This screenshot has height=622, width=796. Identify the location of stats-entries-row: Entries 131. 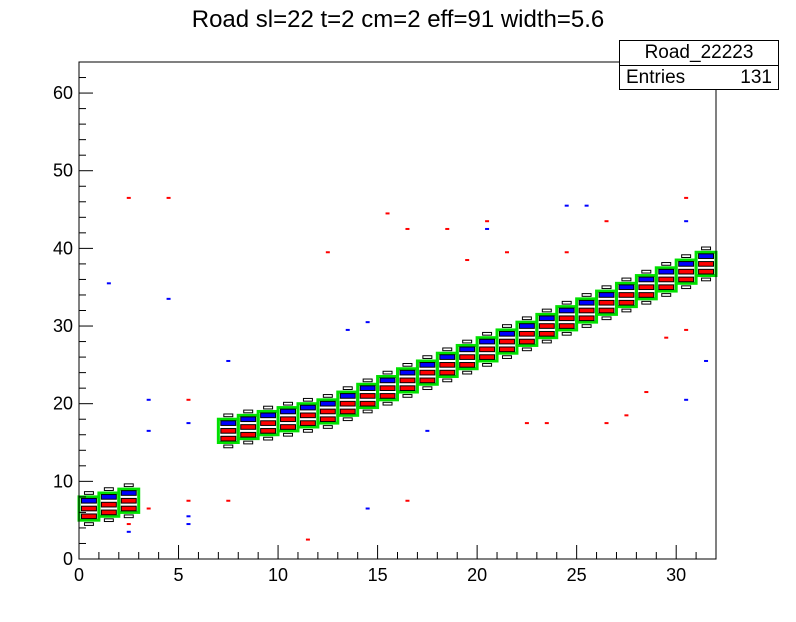
(699, 78).